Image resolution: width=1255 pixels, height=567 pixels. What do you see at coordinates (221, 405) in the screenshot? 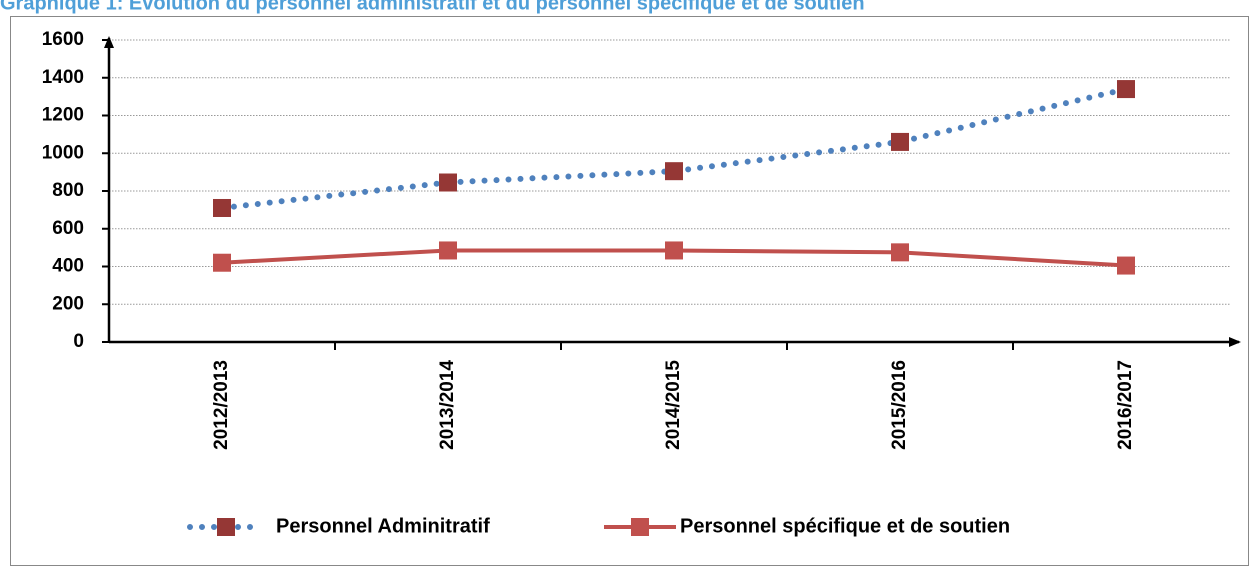
I see `x-tick-label: 2012/2013` at bounding box center [221, 405].